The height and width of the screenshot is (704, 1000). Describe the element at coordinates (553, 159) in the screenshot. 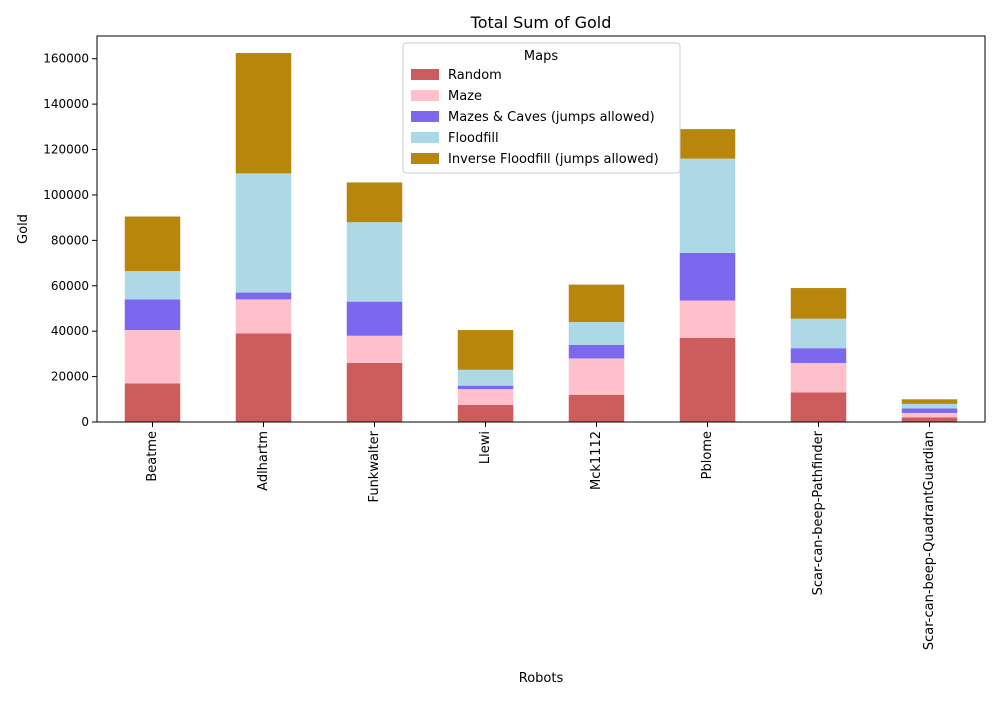

I see `legend-label: Inverse Floodfill (jumps allowed)` at that location.